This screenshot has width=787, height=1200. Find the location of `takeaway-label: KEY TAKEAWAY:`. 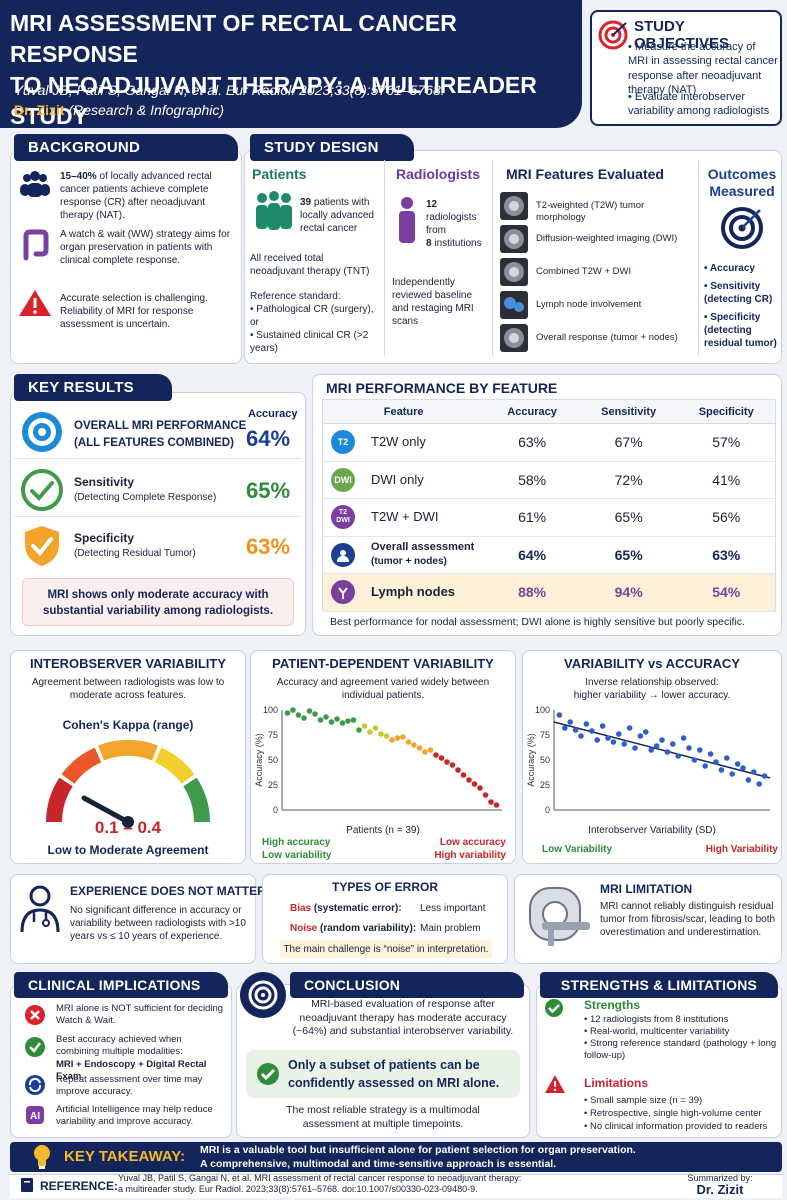

takeaway-label: KEY TAKEAWAY: is located at coordinates (125, 1156).